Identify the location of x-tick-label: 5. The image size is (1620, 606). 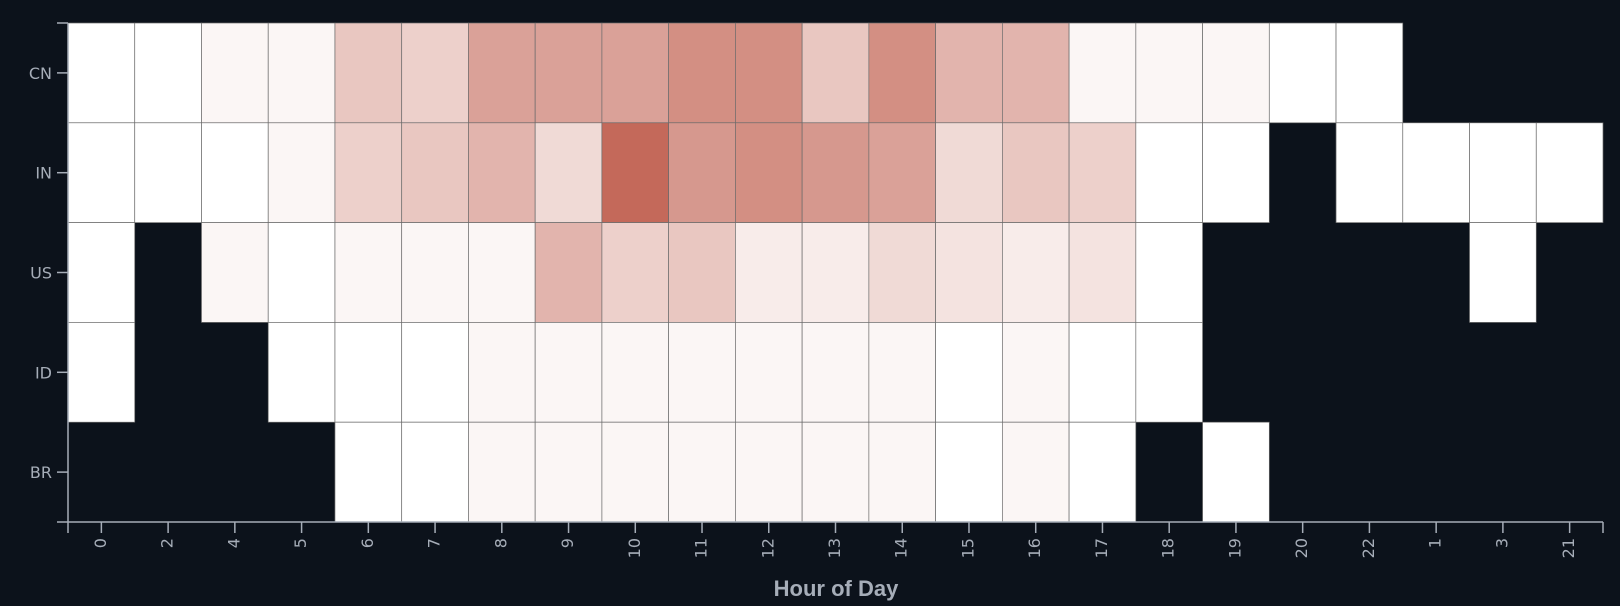
(300, 543).